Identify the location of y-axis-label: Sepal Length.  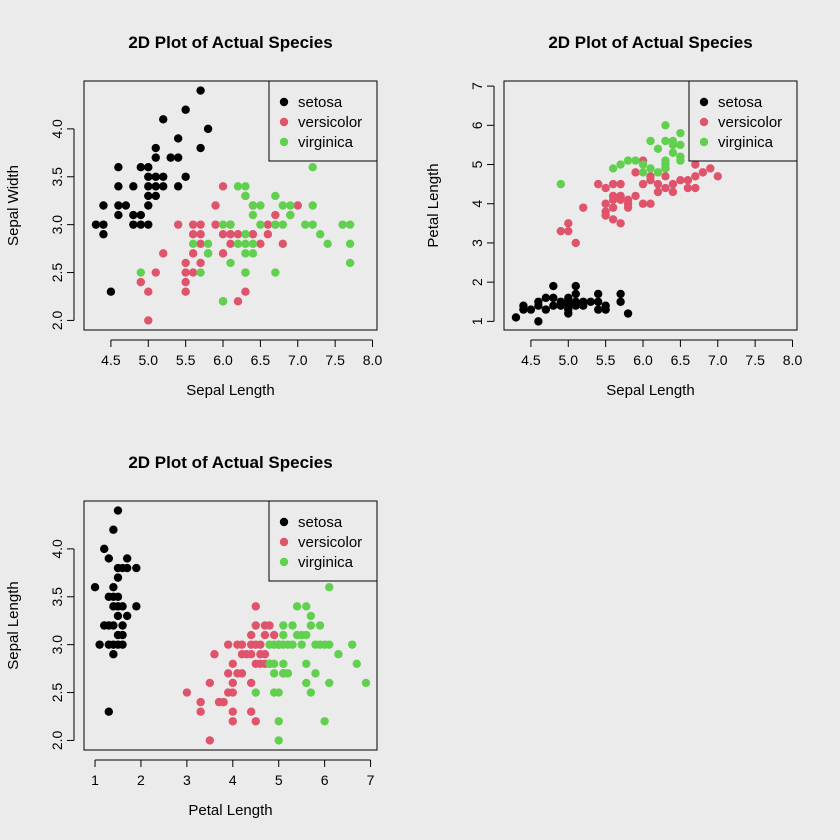
(13, 625).